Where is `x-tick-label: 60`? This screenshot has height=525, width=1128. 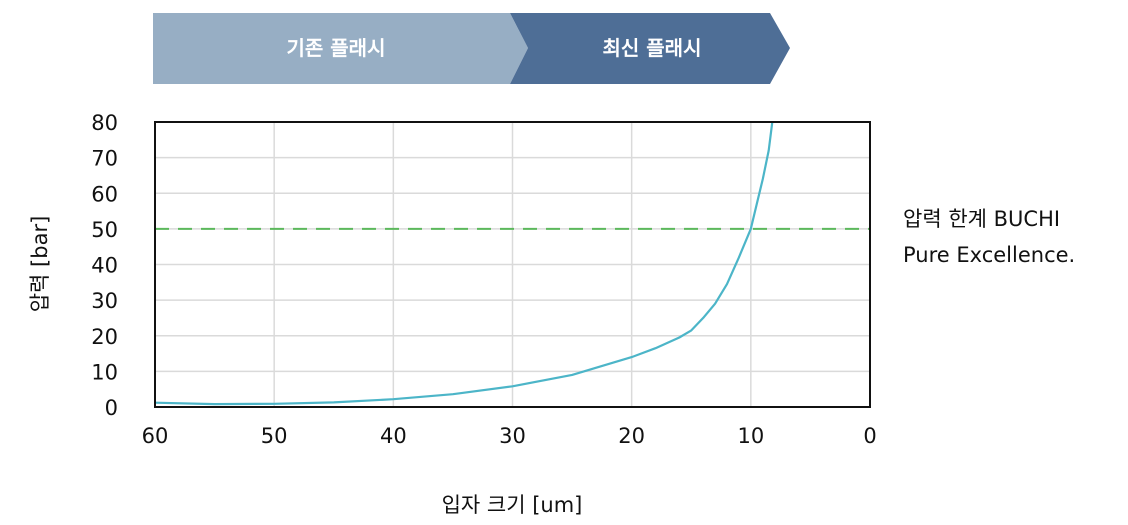 x-tick-label: 60 is located at coordinates (155, 436).